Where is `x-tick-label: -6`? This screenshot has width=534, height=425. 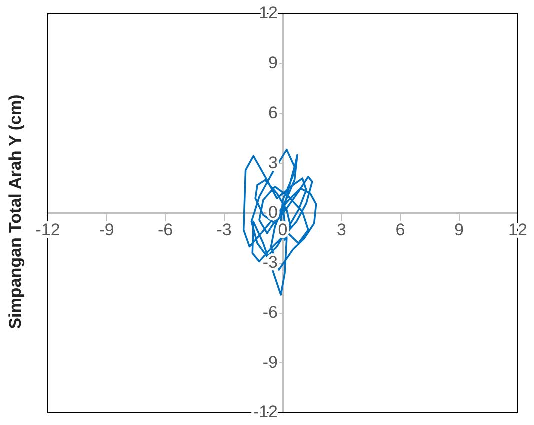 x-tick-label: -6 is located at coordinates (166, 230).